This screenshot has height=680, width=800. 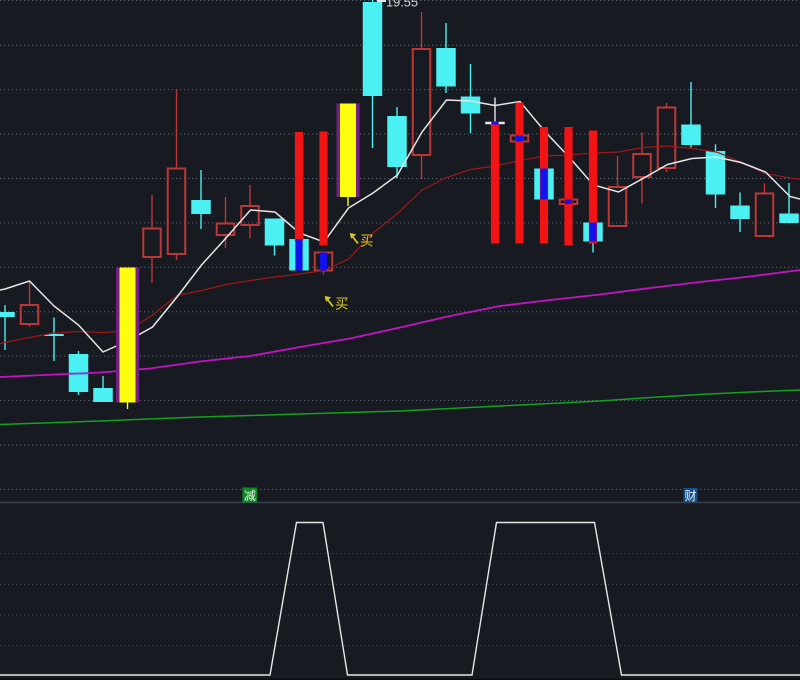 I want to click on svg-text: 财, so click(x=691, y=496).